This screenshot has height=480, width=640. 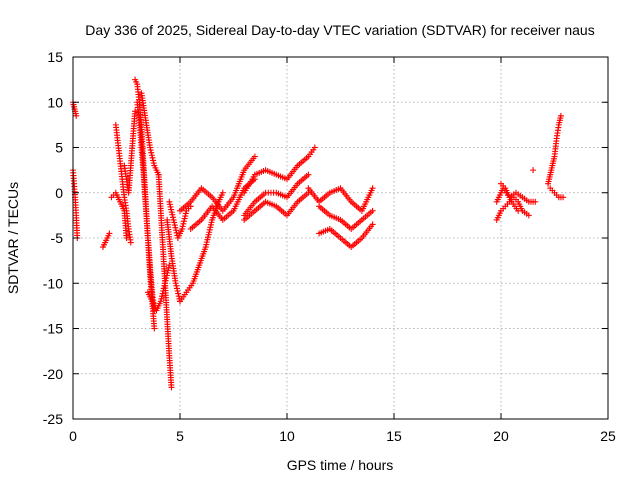 What do you see at coordinates (394, 436) in the screenshot?
I see `x-tick-label: 15` at bounding box center [394, 436].